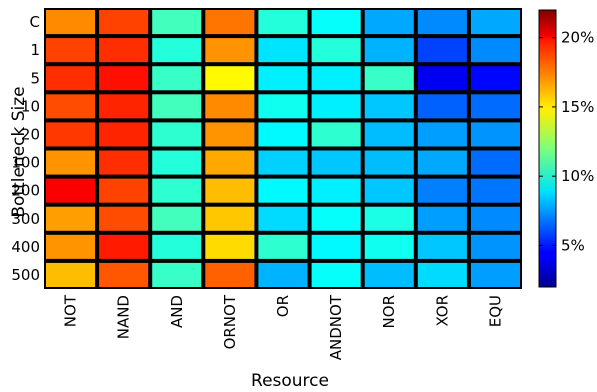 Image resolution: width=597 pixels, height=392 pixels. What do you see at coordinates (442, 311) in the screenshot?
I see `x-tick-label: XOR` at bounding box center [442, 311].